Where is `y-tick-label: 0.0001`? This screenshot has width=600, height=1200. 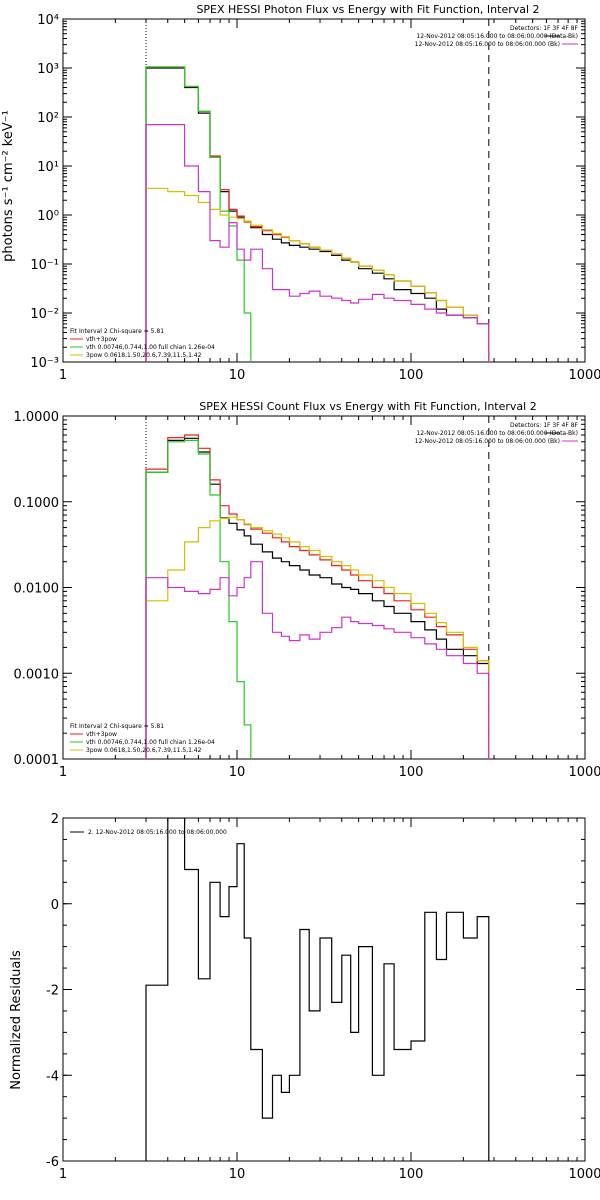
y-tick-label: 0.0001 is located at coordinates (37, 760).